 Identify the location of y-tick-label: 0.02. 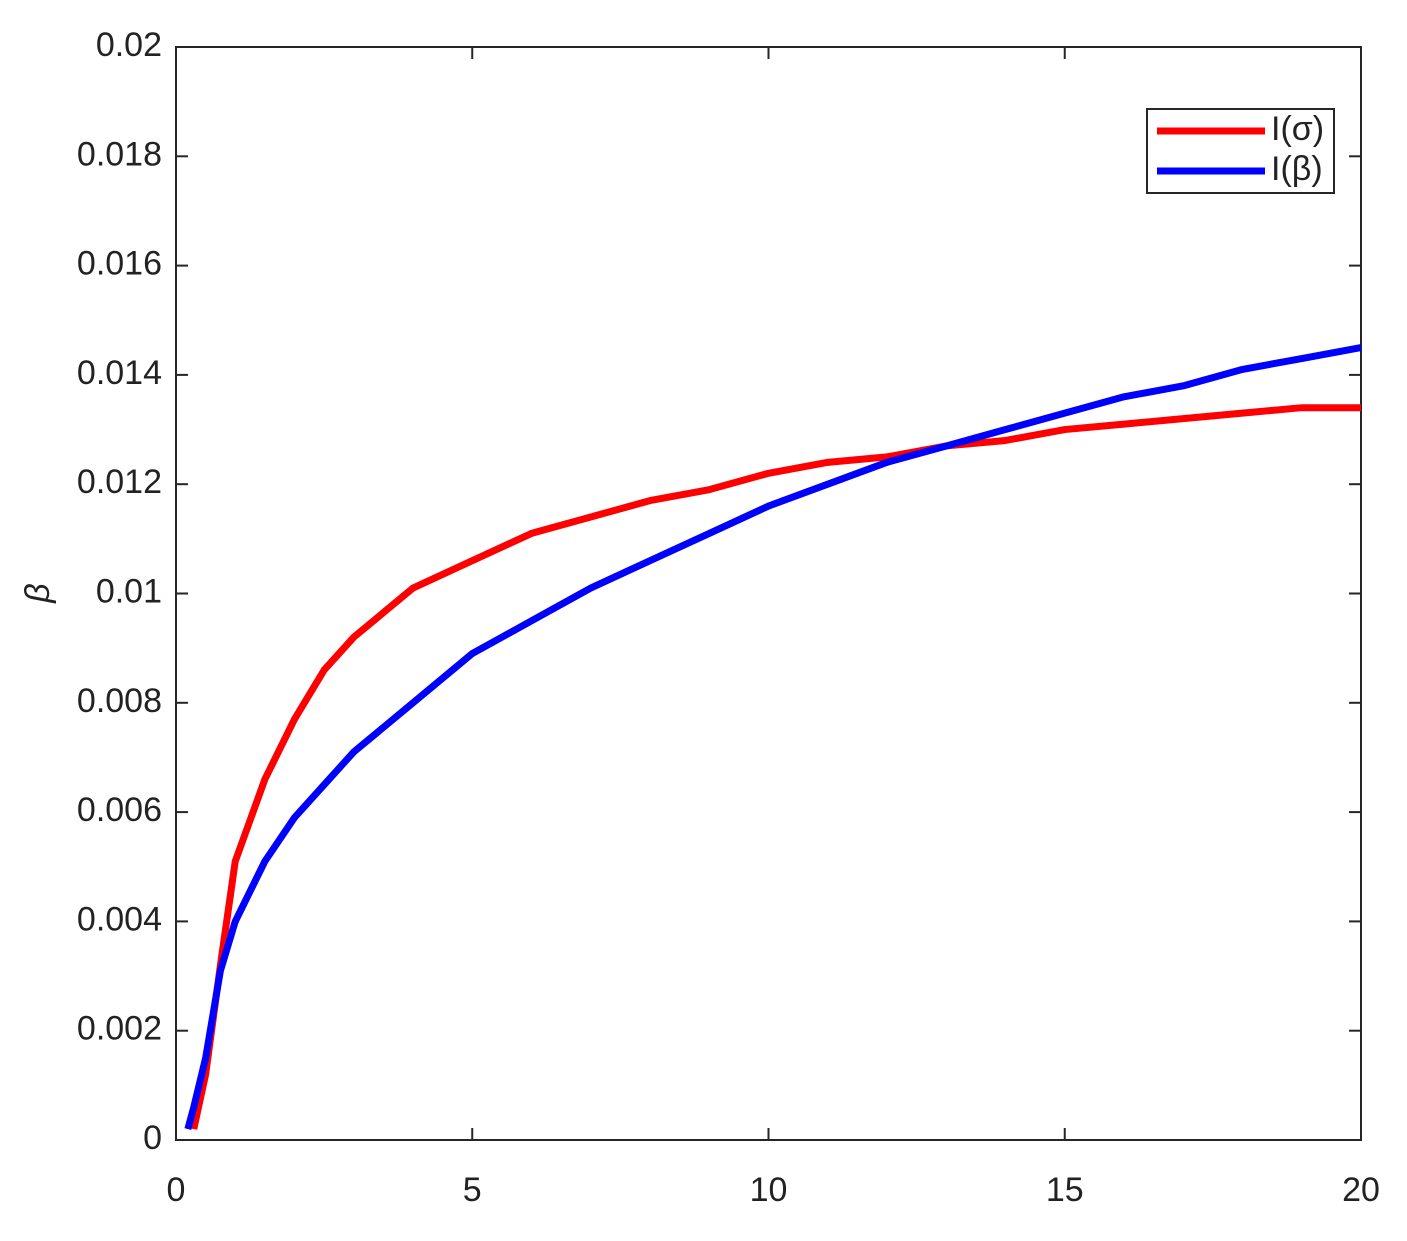
(129, 45).